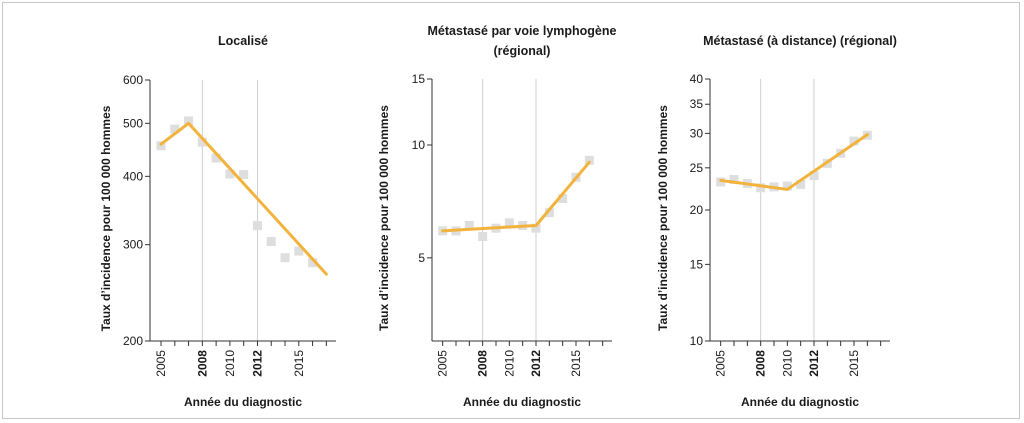 The width and height of the screenshot is (1024, 423). I want to click on panel1-ytick-label-600: 600, so click(133, 80).